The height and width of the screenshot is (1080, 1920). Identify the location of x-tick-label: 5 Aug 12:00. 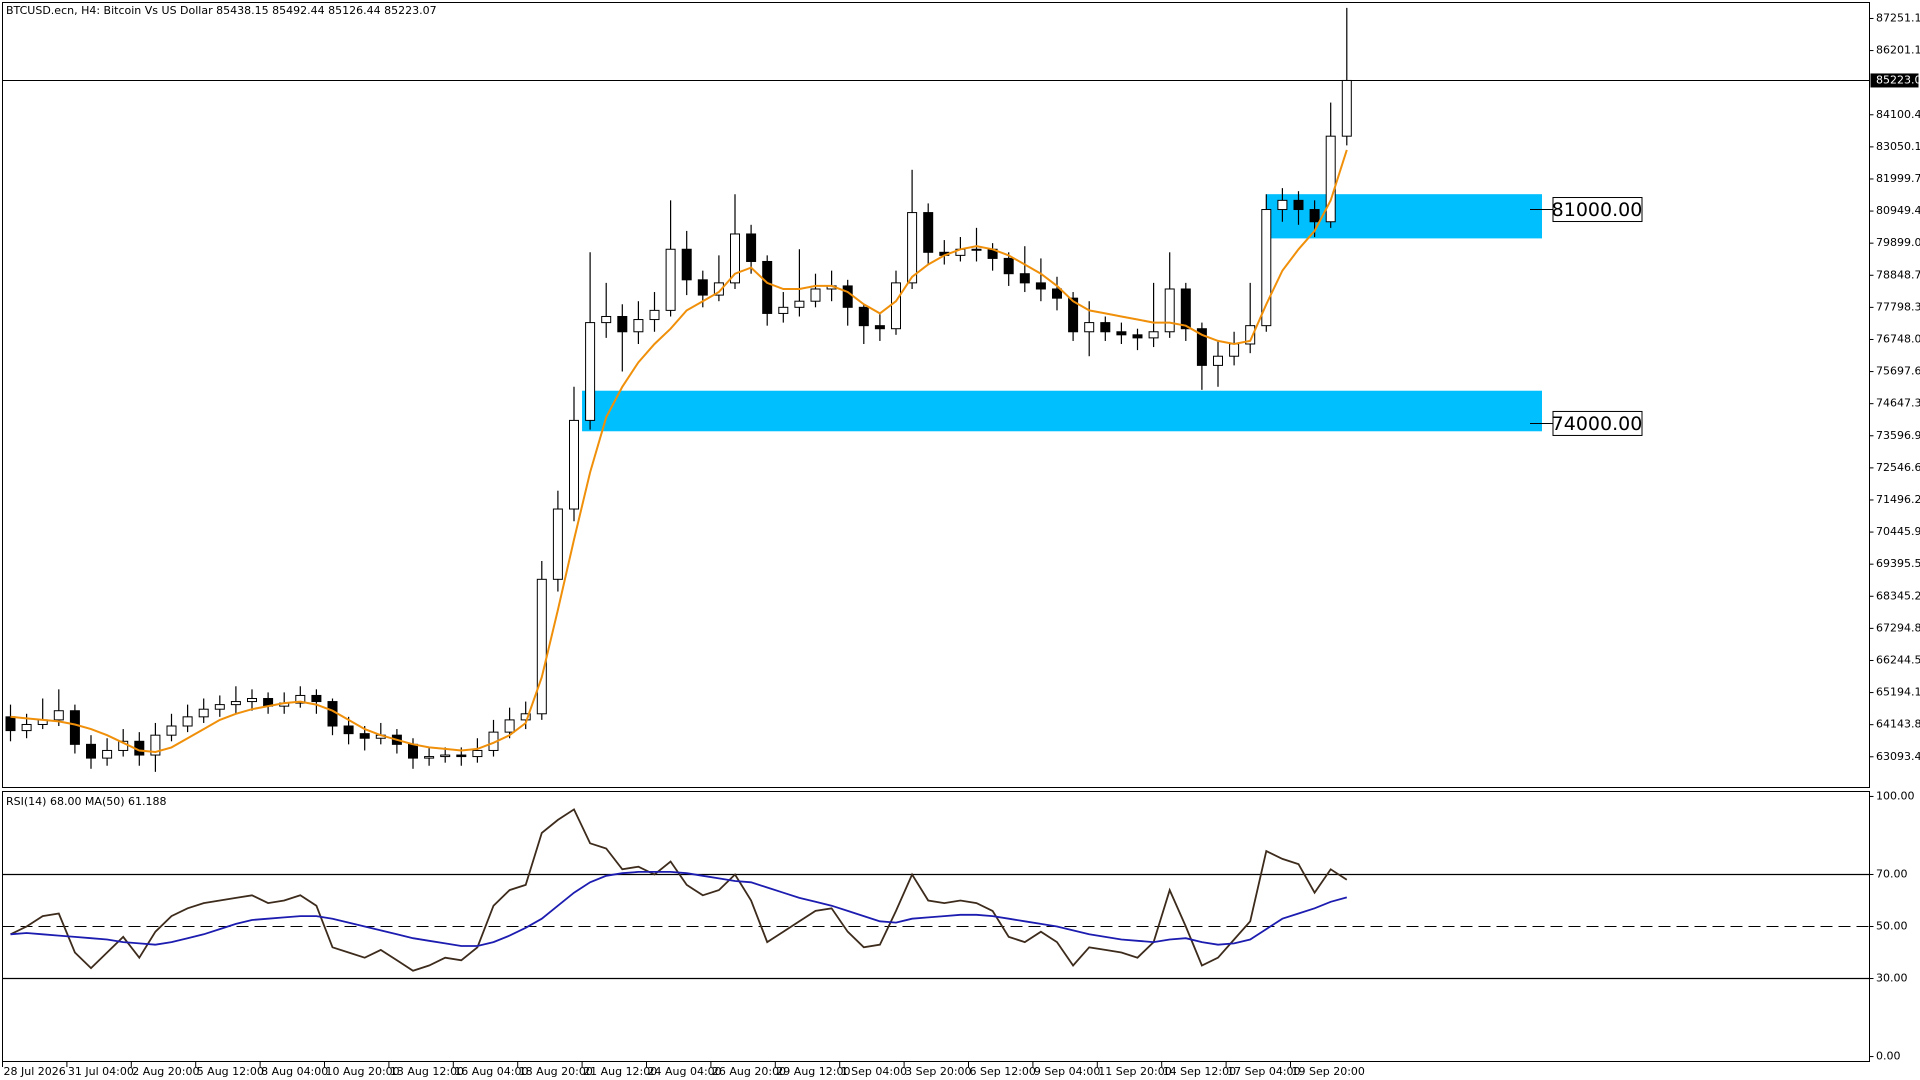
(230, 1071).